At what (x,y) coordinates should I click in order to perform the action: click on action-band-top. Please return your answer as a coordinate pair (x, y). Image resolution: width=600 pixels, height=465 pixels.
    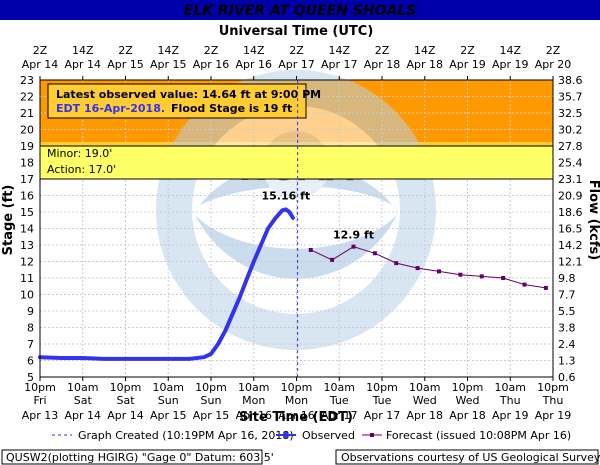
    Looking at the image, I should click on (296, 162).